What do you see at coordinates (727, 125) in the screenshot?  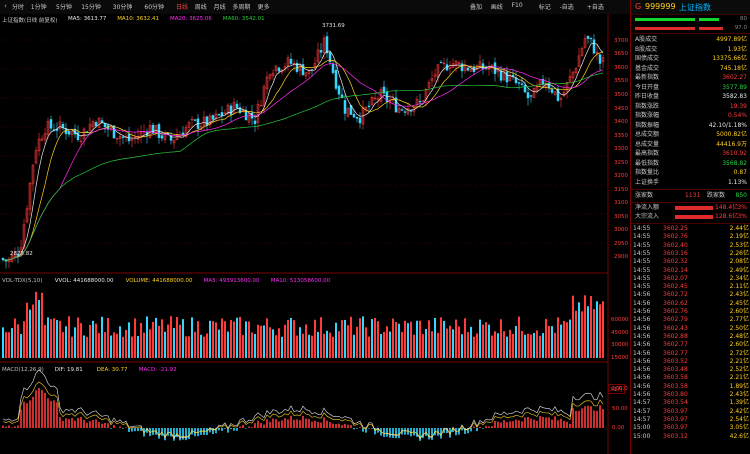 I see `quote-stat-value: 42.10/1.18%` at bounding box center [727, 125].